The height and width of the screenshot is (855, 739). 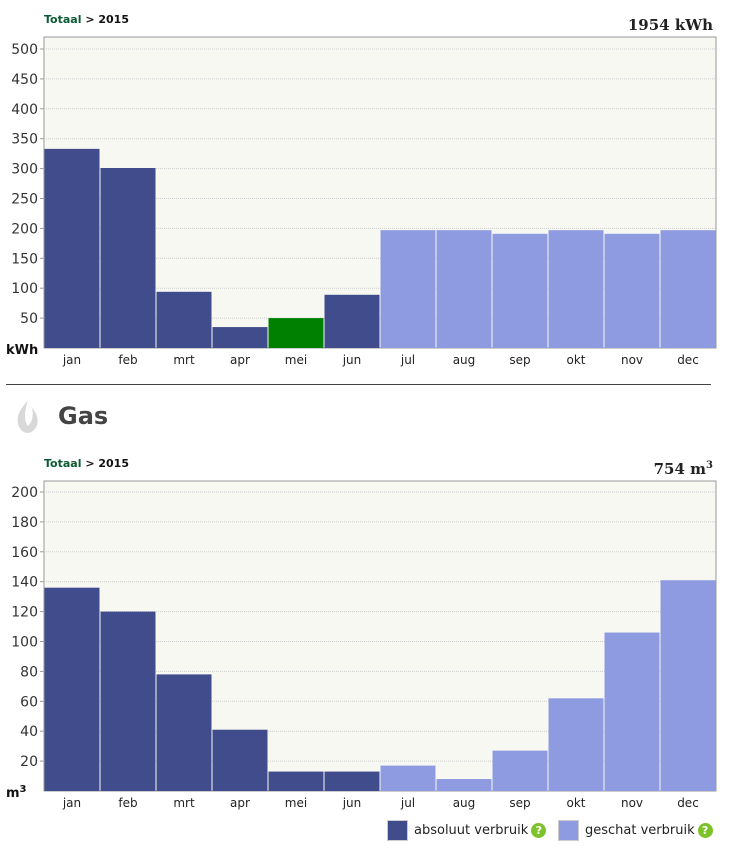 What do you see at coordinates (358, 384) in the screenshot?
I see `divider` at bounding box center [358, 384].